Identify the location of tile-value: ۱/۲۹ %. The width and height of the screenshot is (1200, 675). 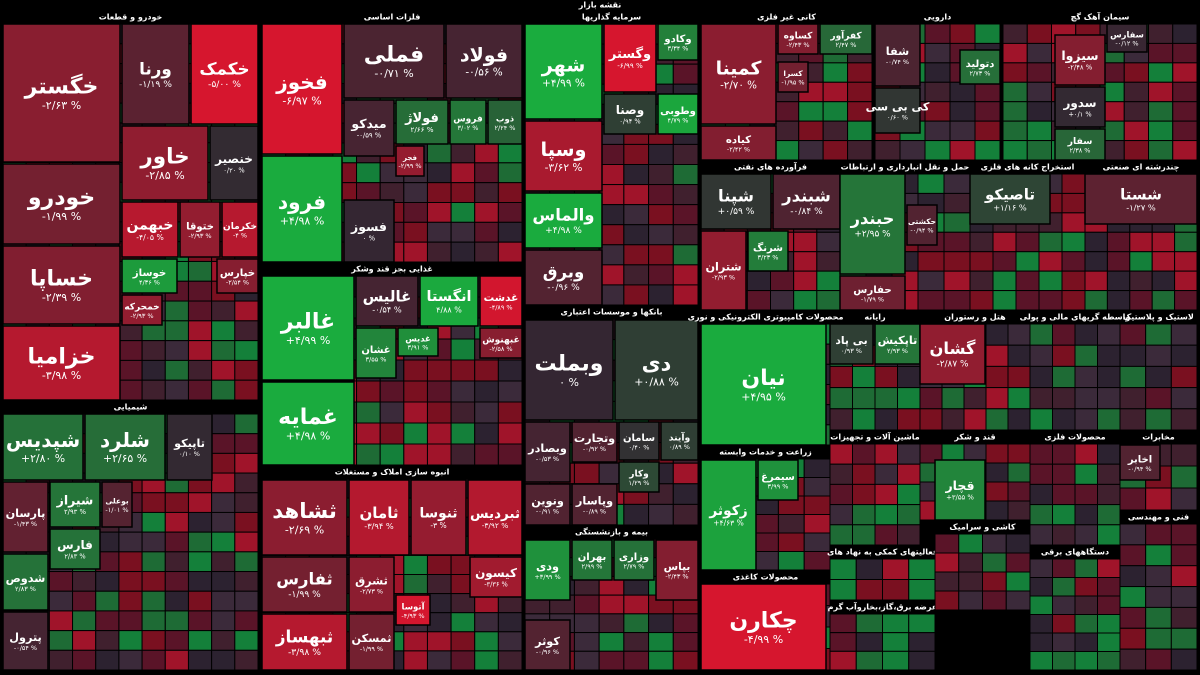
(639, 483).